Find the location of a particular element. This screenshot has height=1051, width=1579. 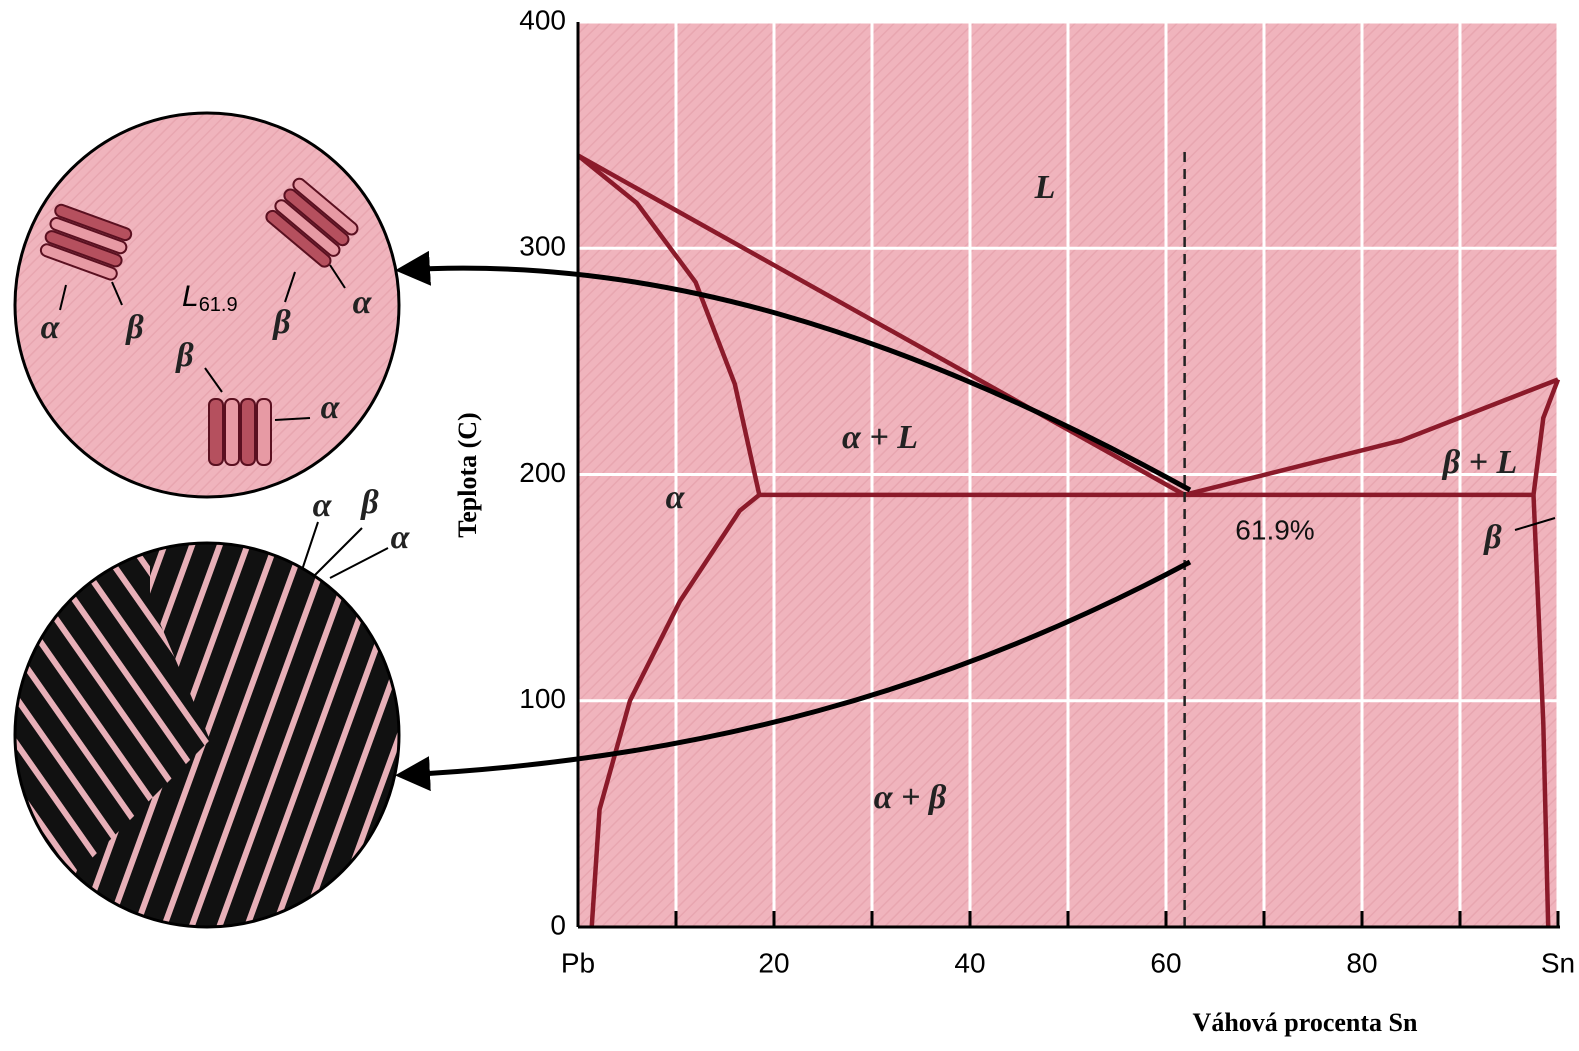

inset-title-main: L is located at coordinates (190, 296).